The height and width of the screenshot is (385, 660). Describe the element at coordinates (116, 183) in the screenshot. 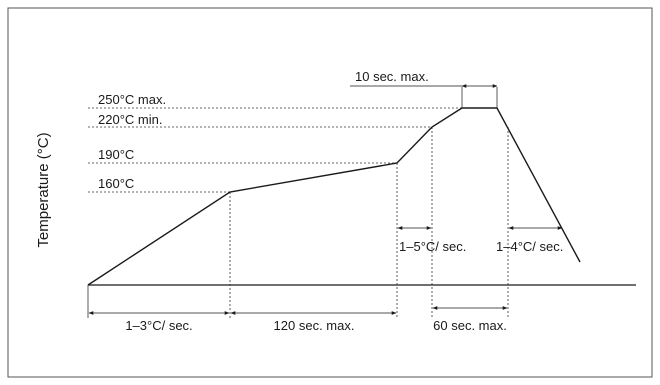

I see `level-label-160: 160°C` at that location.